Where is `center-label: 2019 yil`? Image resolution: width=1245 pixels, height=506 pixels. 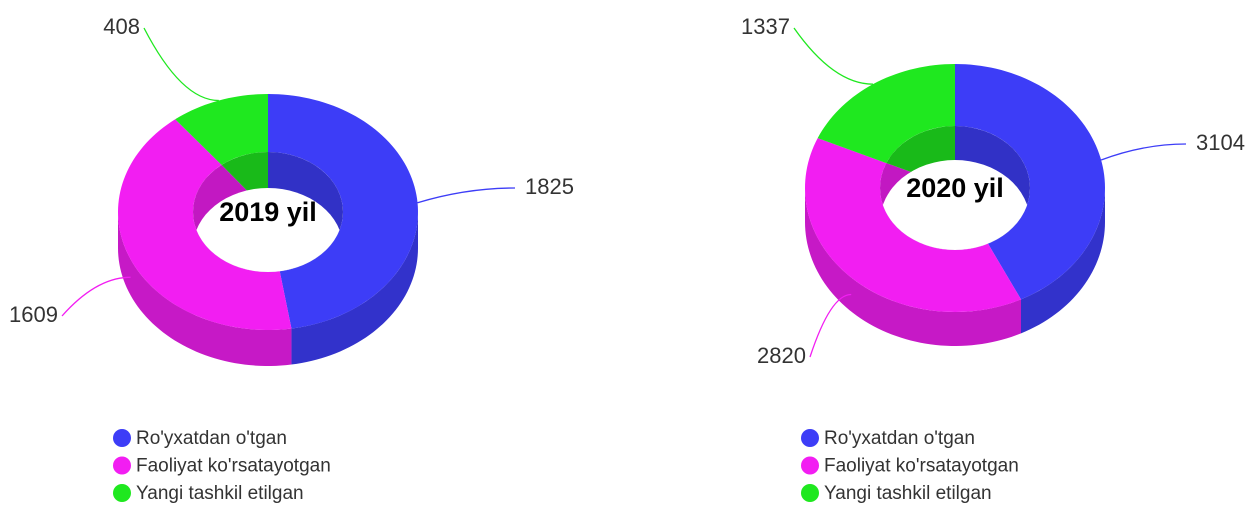
center-label: 2019 yil is located at coordinates (268, 212).